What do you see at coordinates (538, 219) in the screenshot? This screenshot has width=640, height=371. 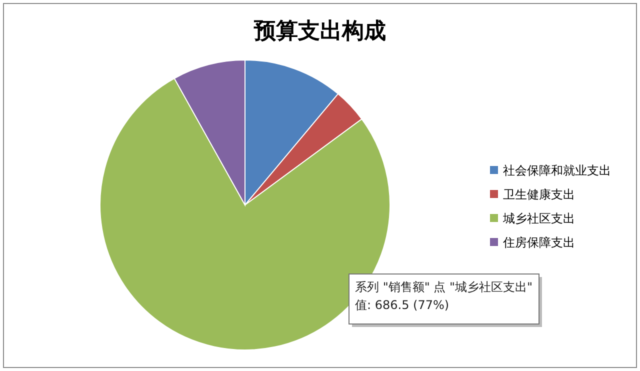 I see `legend-label: 城乡社区支出` at bounding box center [538, 219].